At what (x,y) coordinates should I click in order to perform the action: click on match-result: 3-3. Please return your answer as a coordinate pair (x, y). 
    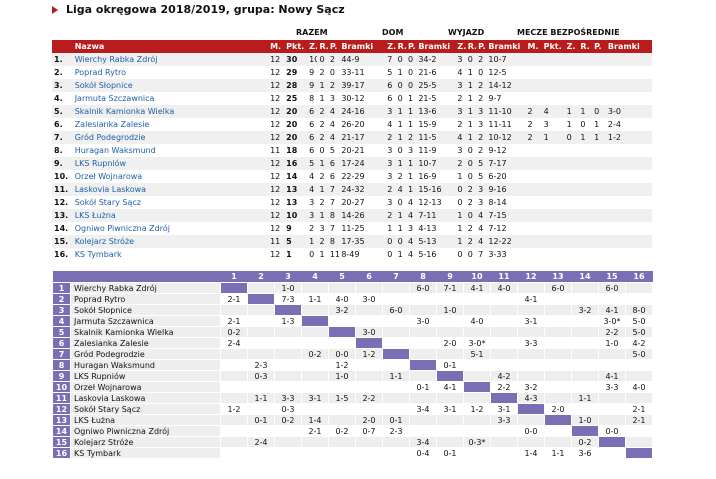
    Looking at the image, I should click on (288, 398).